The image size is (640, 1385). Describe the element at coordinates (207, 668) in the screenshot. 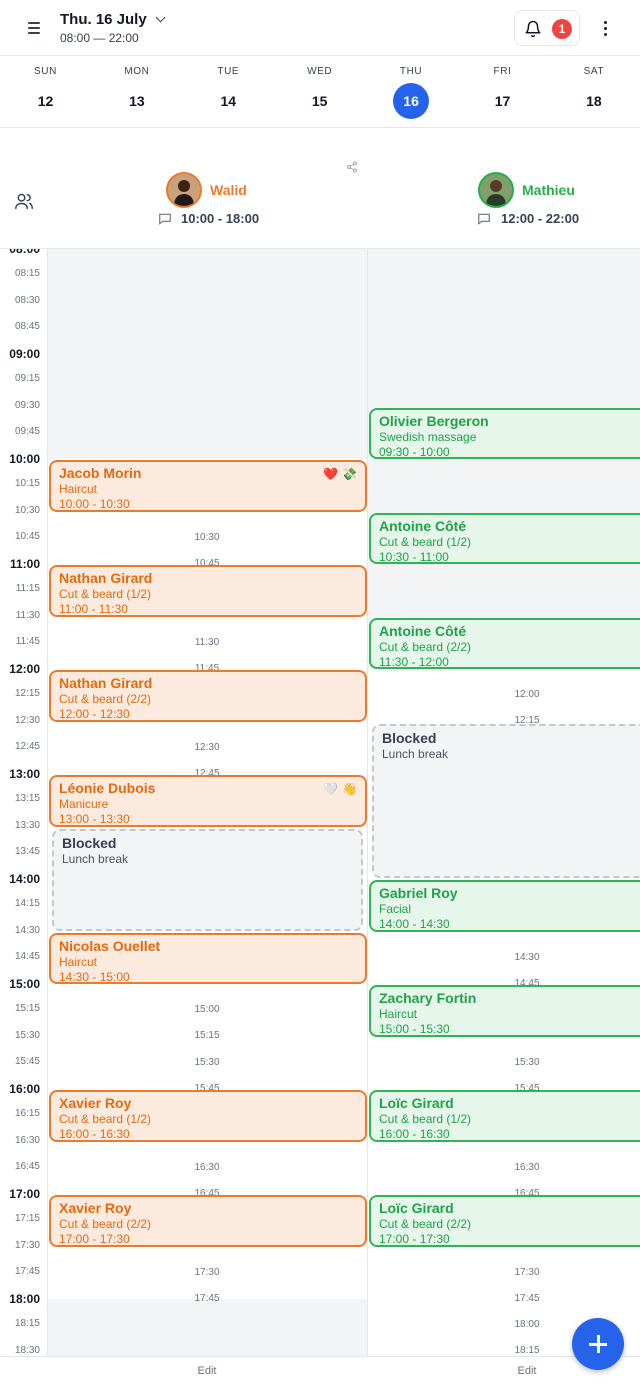

I see `free-slot: 11:45` at that location.